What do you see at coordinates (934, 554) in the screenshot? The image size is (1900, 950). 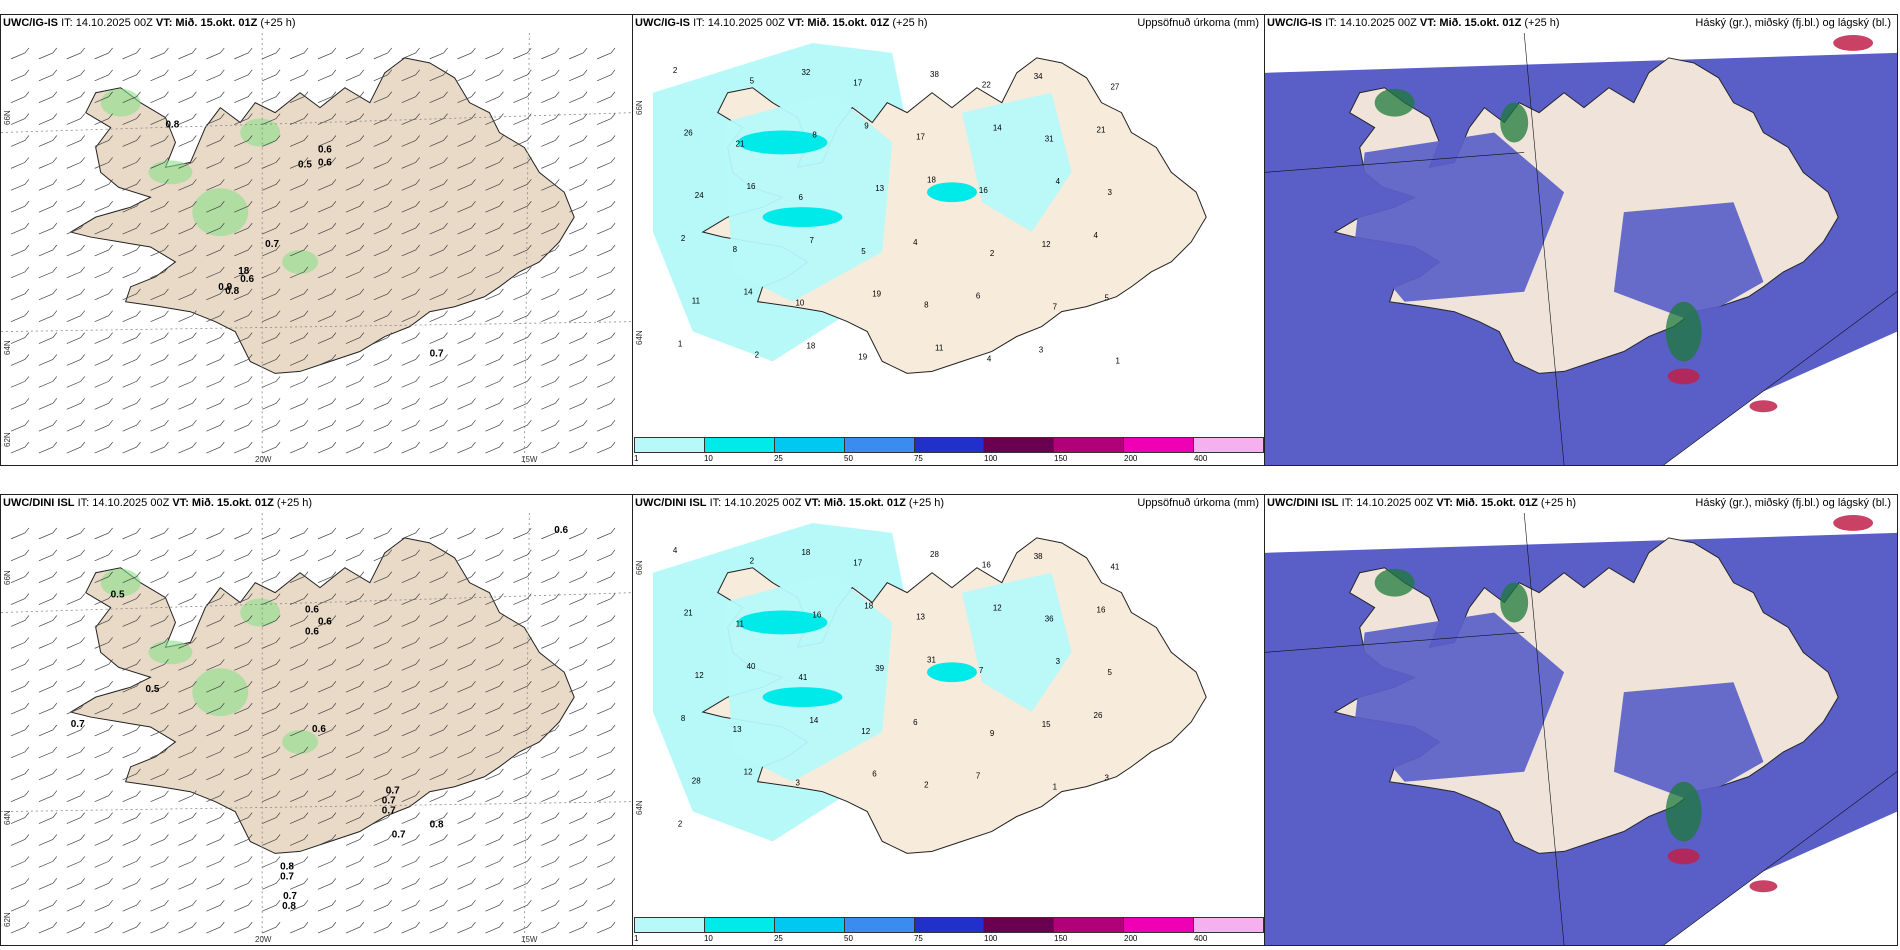 I see `value-label: 28` at bounding box center [934, 554].